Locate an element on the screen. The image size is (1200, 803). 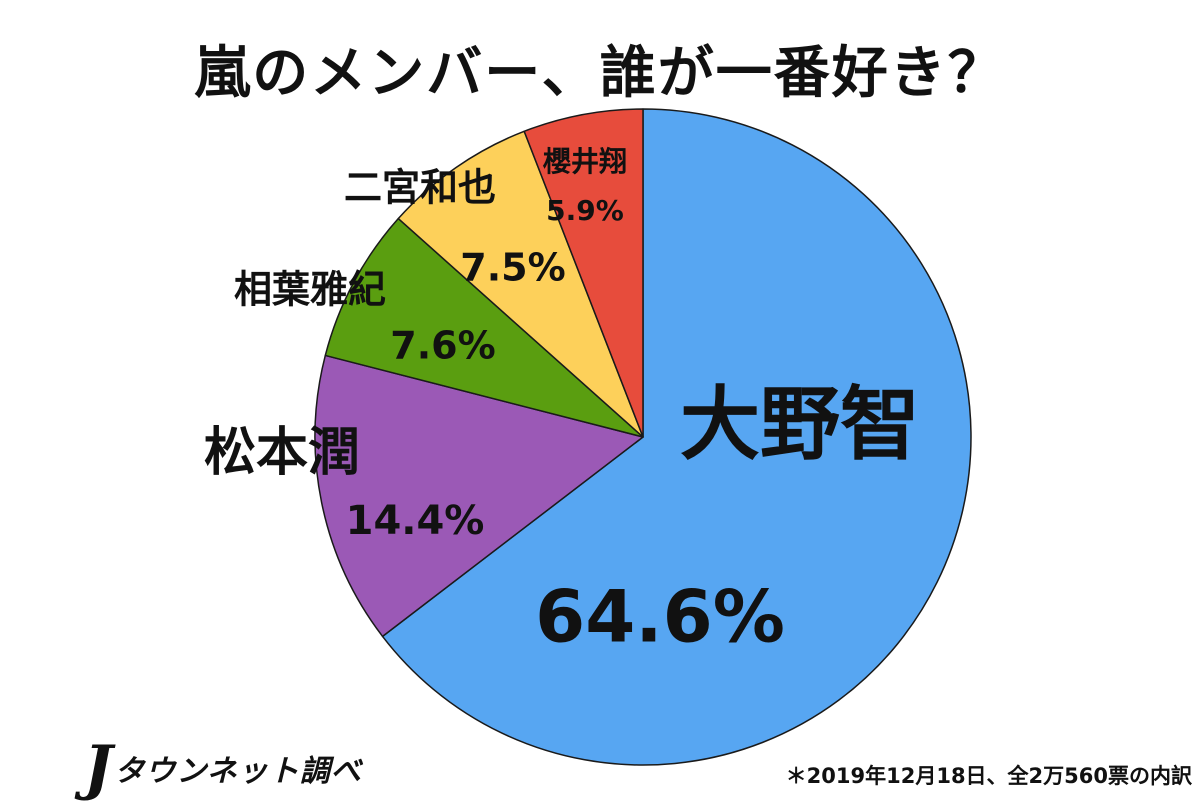
slice-label-sakurai-sho: 櫻井翔 is located at coordinates (584, 161).